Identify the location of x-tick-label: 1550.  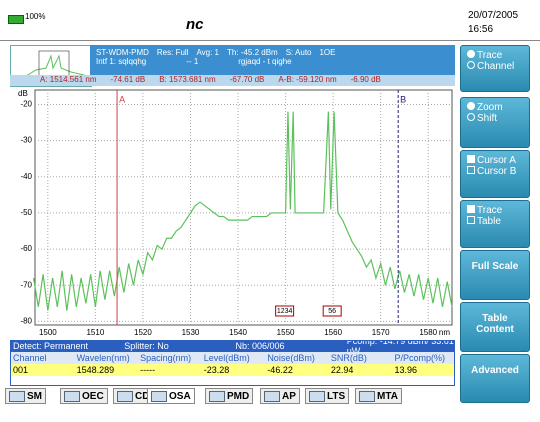
(286, 332).